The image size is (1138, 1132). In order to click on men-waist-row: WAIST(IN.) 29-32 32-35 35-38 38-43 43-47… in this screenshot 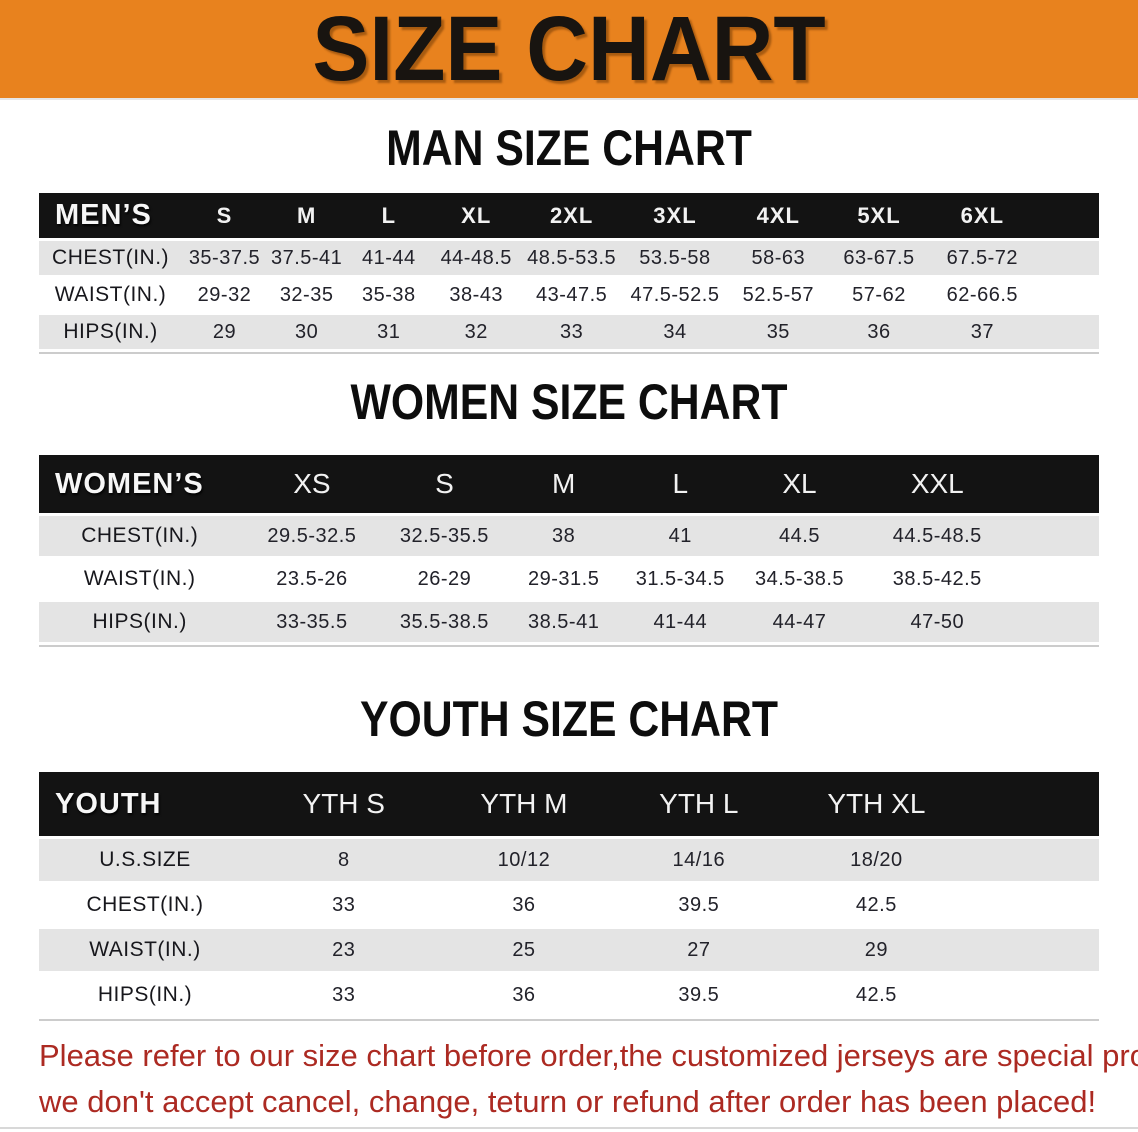, I will do `click(569, 295)`.